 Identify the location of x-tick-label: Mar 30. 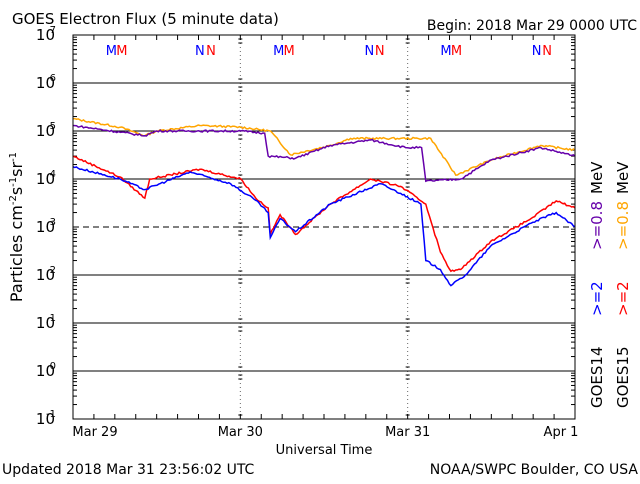
(240, 432).